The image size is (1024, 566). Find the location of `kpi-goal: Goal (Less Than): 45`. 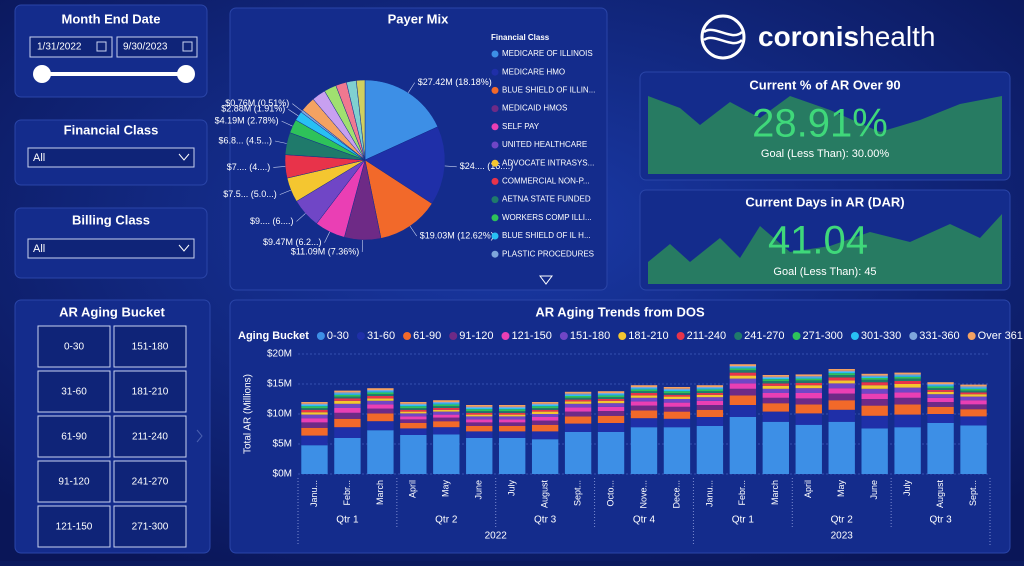

kpi-goal: Goal (Less Than): 45 is located at coordinates (824, 272).